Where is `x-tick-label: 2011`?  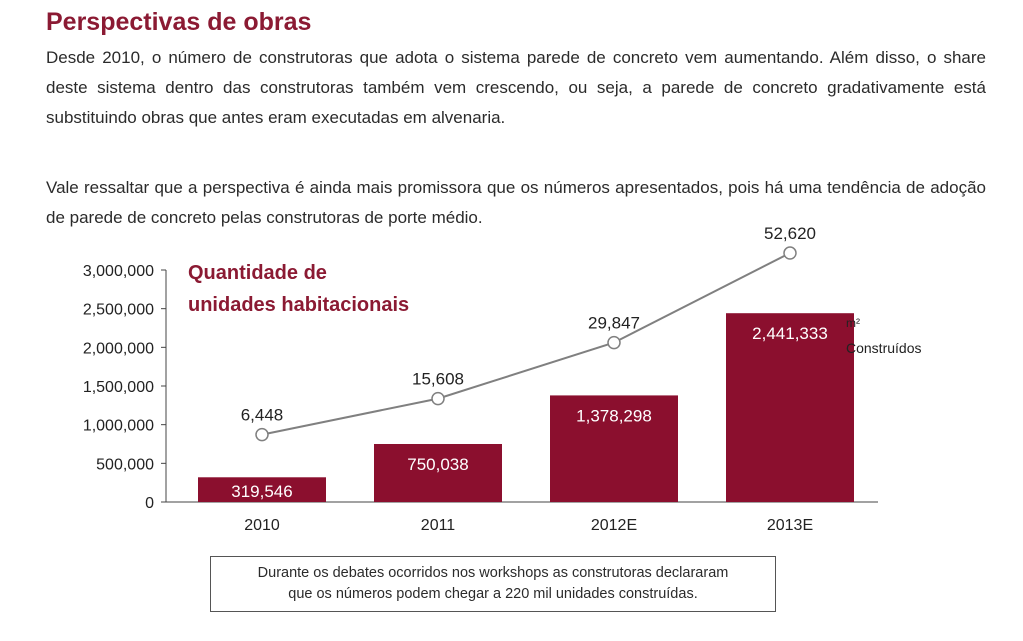 x-tick-label: 2011 is located at coordinates (438, 525).